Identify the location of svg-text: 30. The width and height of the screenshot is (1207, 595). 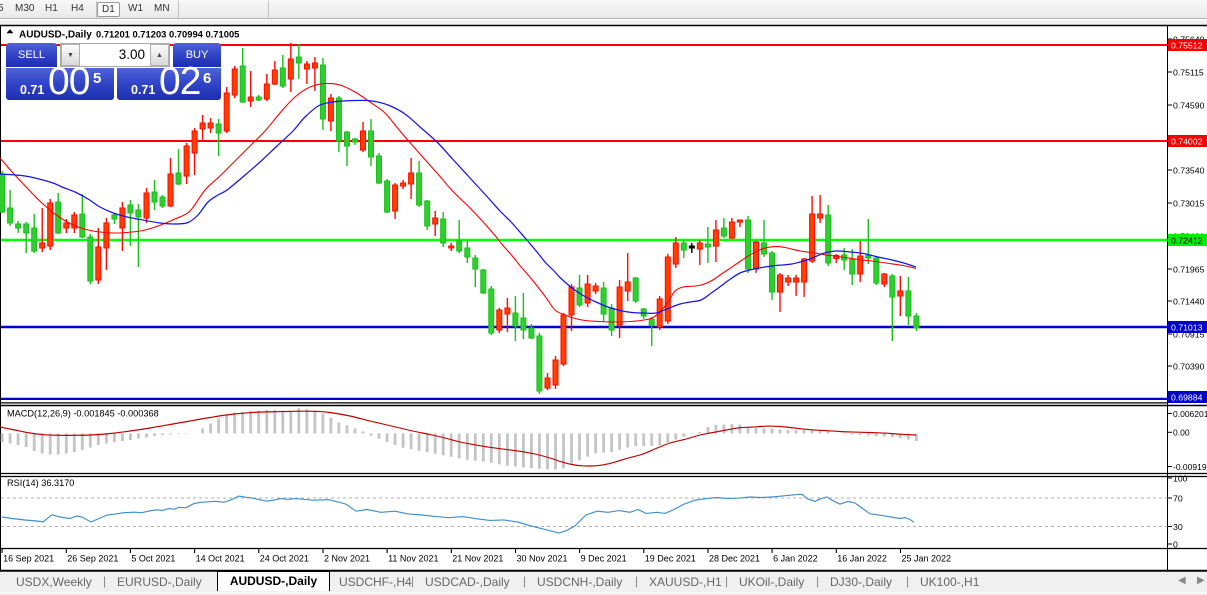
(1178, 527).